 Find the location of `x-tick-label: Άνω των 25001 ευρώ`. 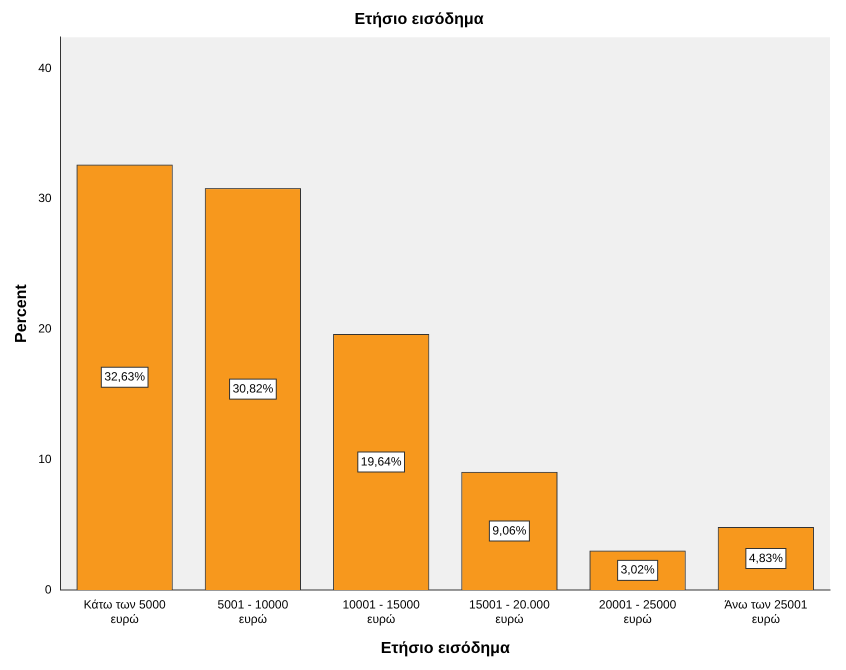

x-tick-label: Άνω των 25001 ευρώ is located at coordinates (766, 612).